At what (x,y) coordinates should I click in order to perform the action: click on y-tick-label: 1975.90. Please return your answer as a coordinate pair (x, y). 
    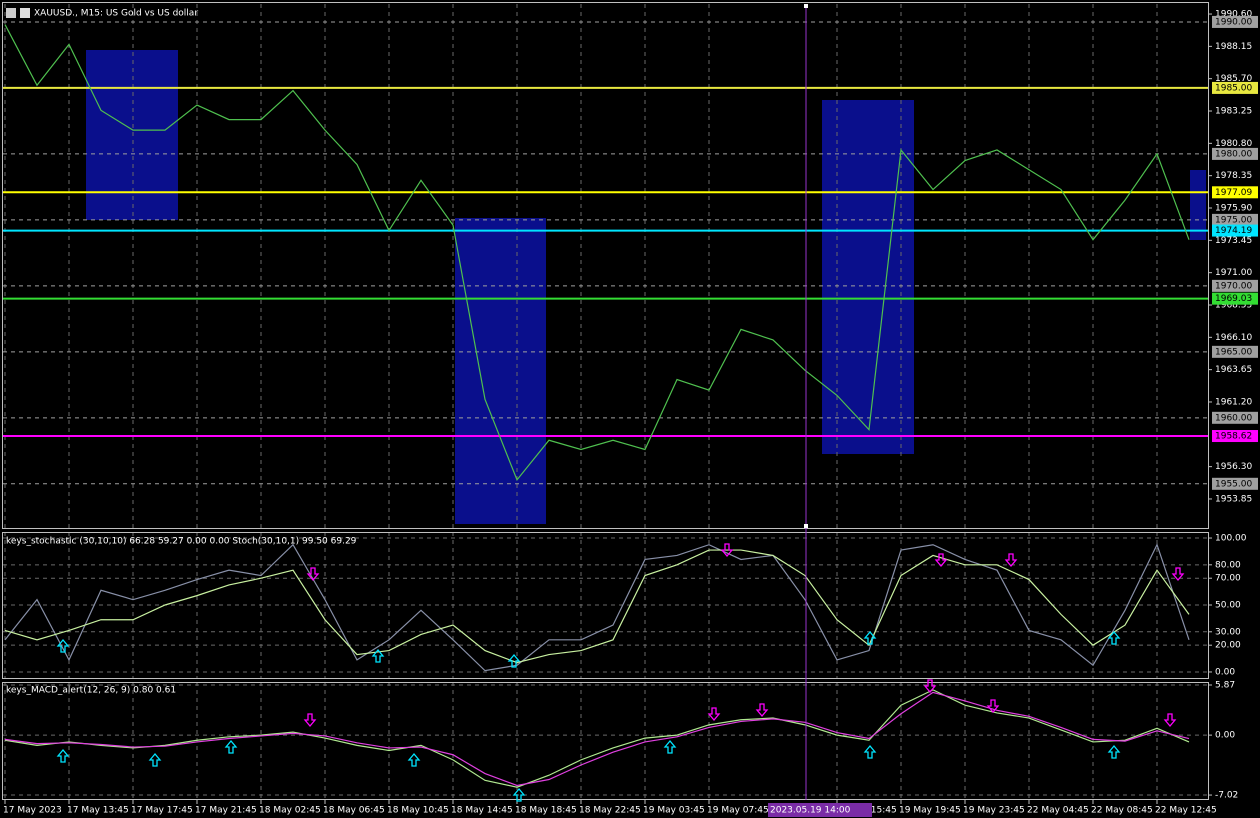
    Looking at the image, I should click on (1233, 209).